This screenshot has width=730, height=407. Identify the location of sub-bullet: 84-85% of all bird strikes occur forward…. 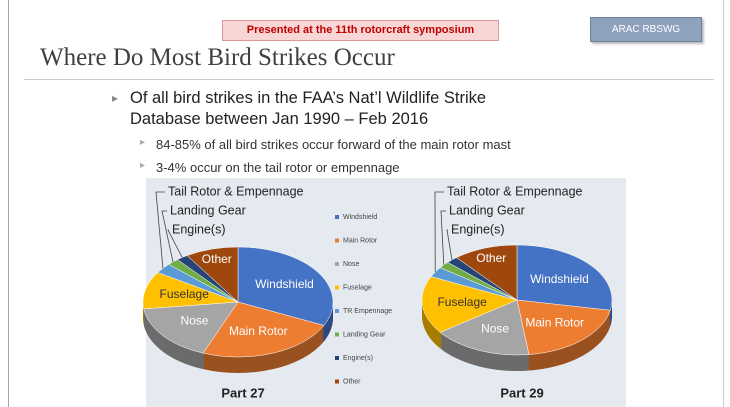
(325, 144).